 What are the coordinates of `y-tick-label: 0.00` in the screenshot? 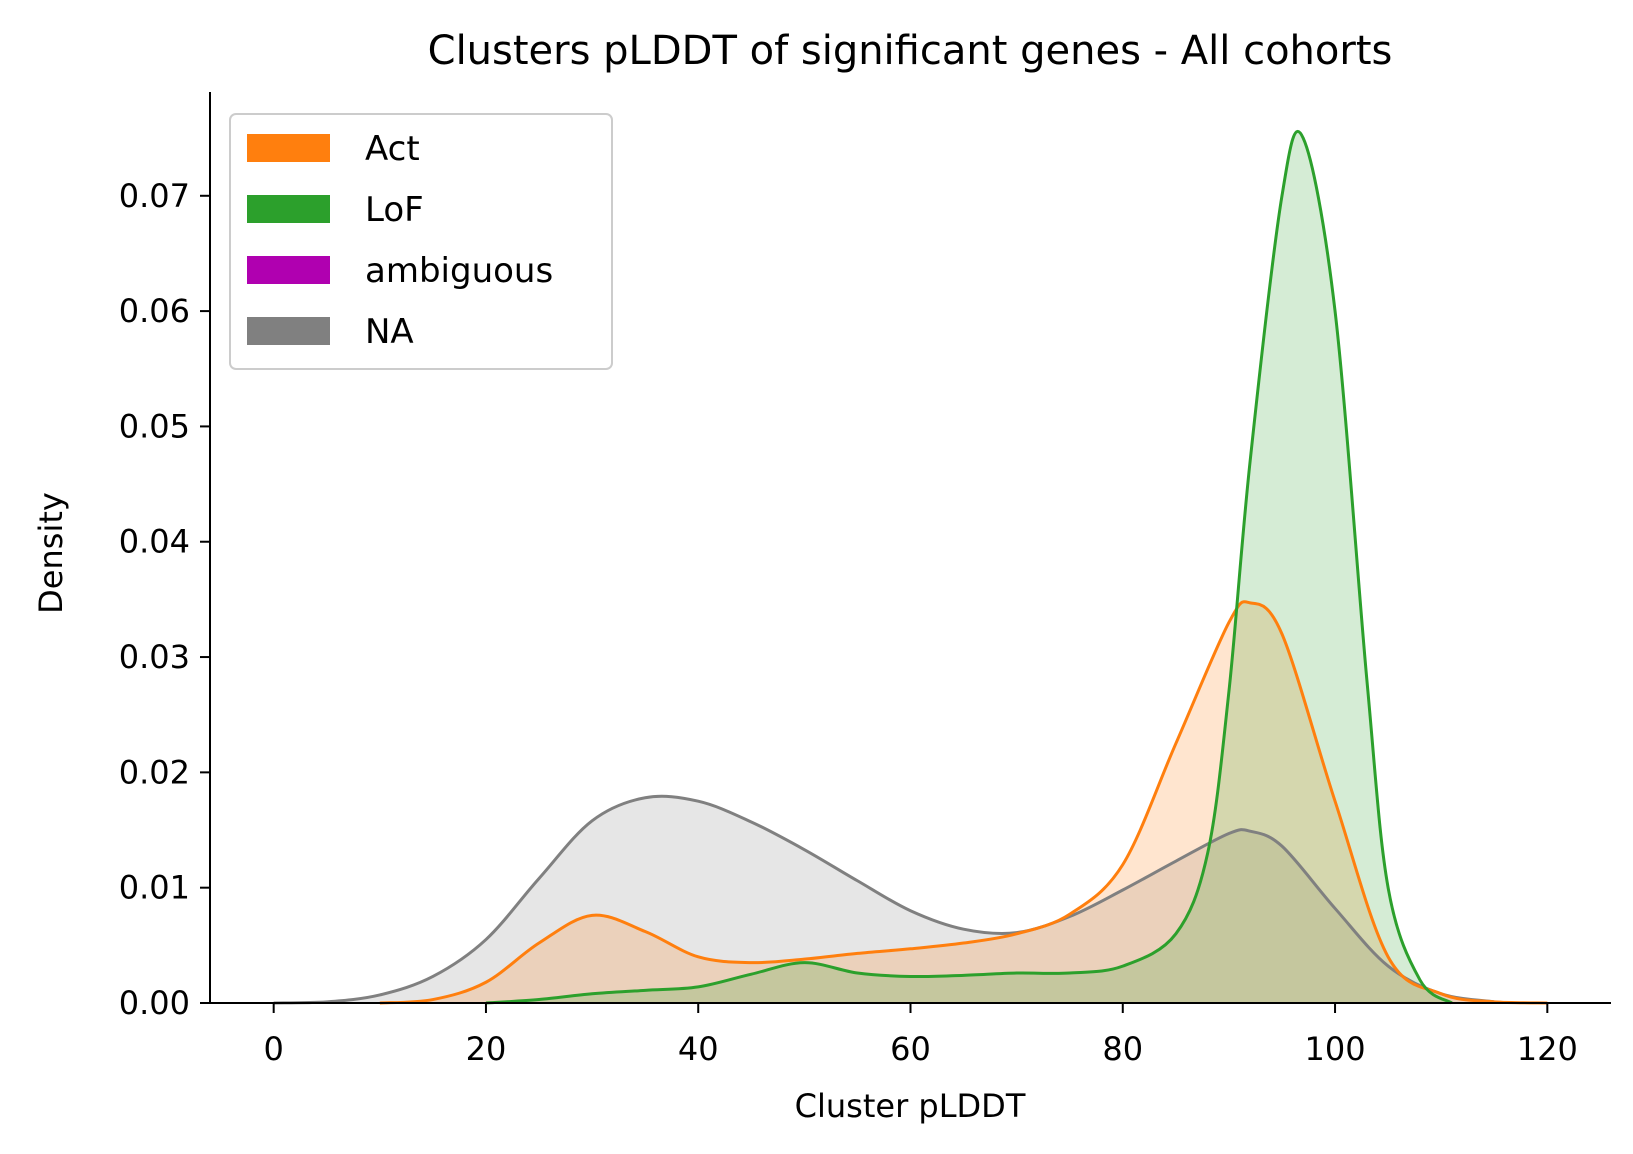 It's located at (154, 1003).